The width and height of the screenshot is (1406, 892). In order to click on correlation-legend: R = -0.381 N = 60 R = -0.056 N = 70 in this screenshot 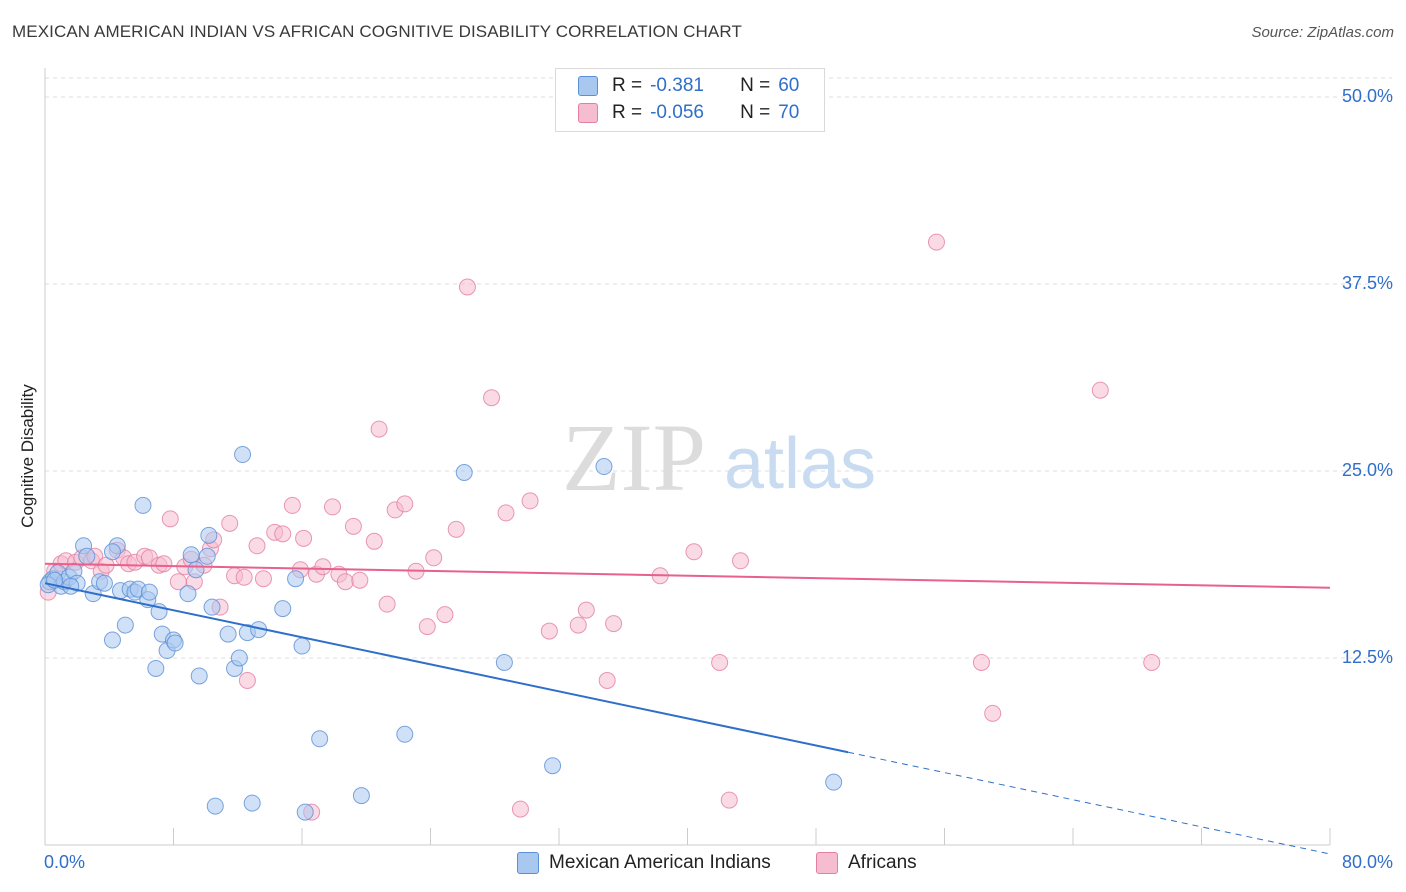, I will do `click(690, 100)`.